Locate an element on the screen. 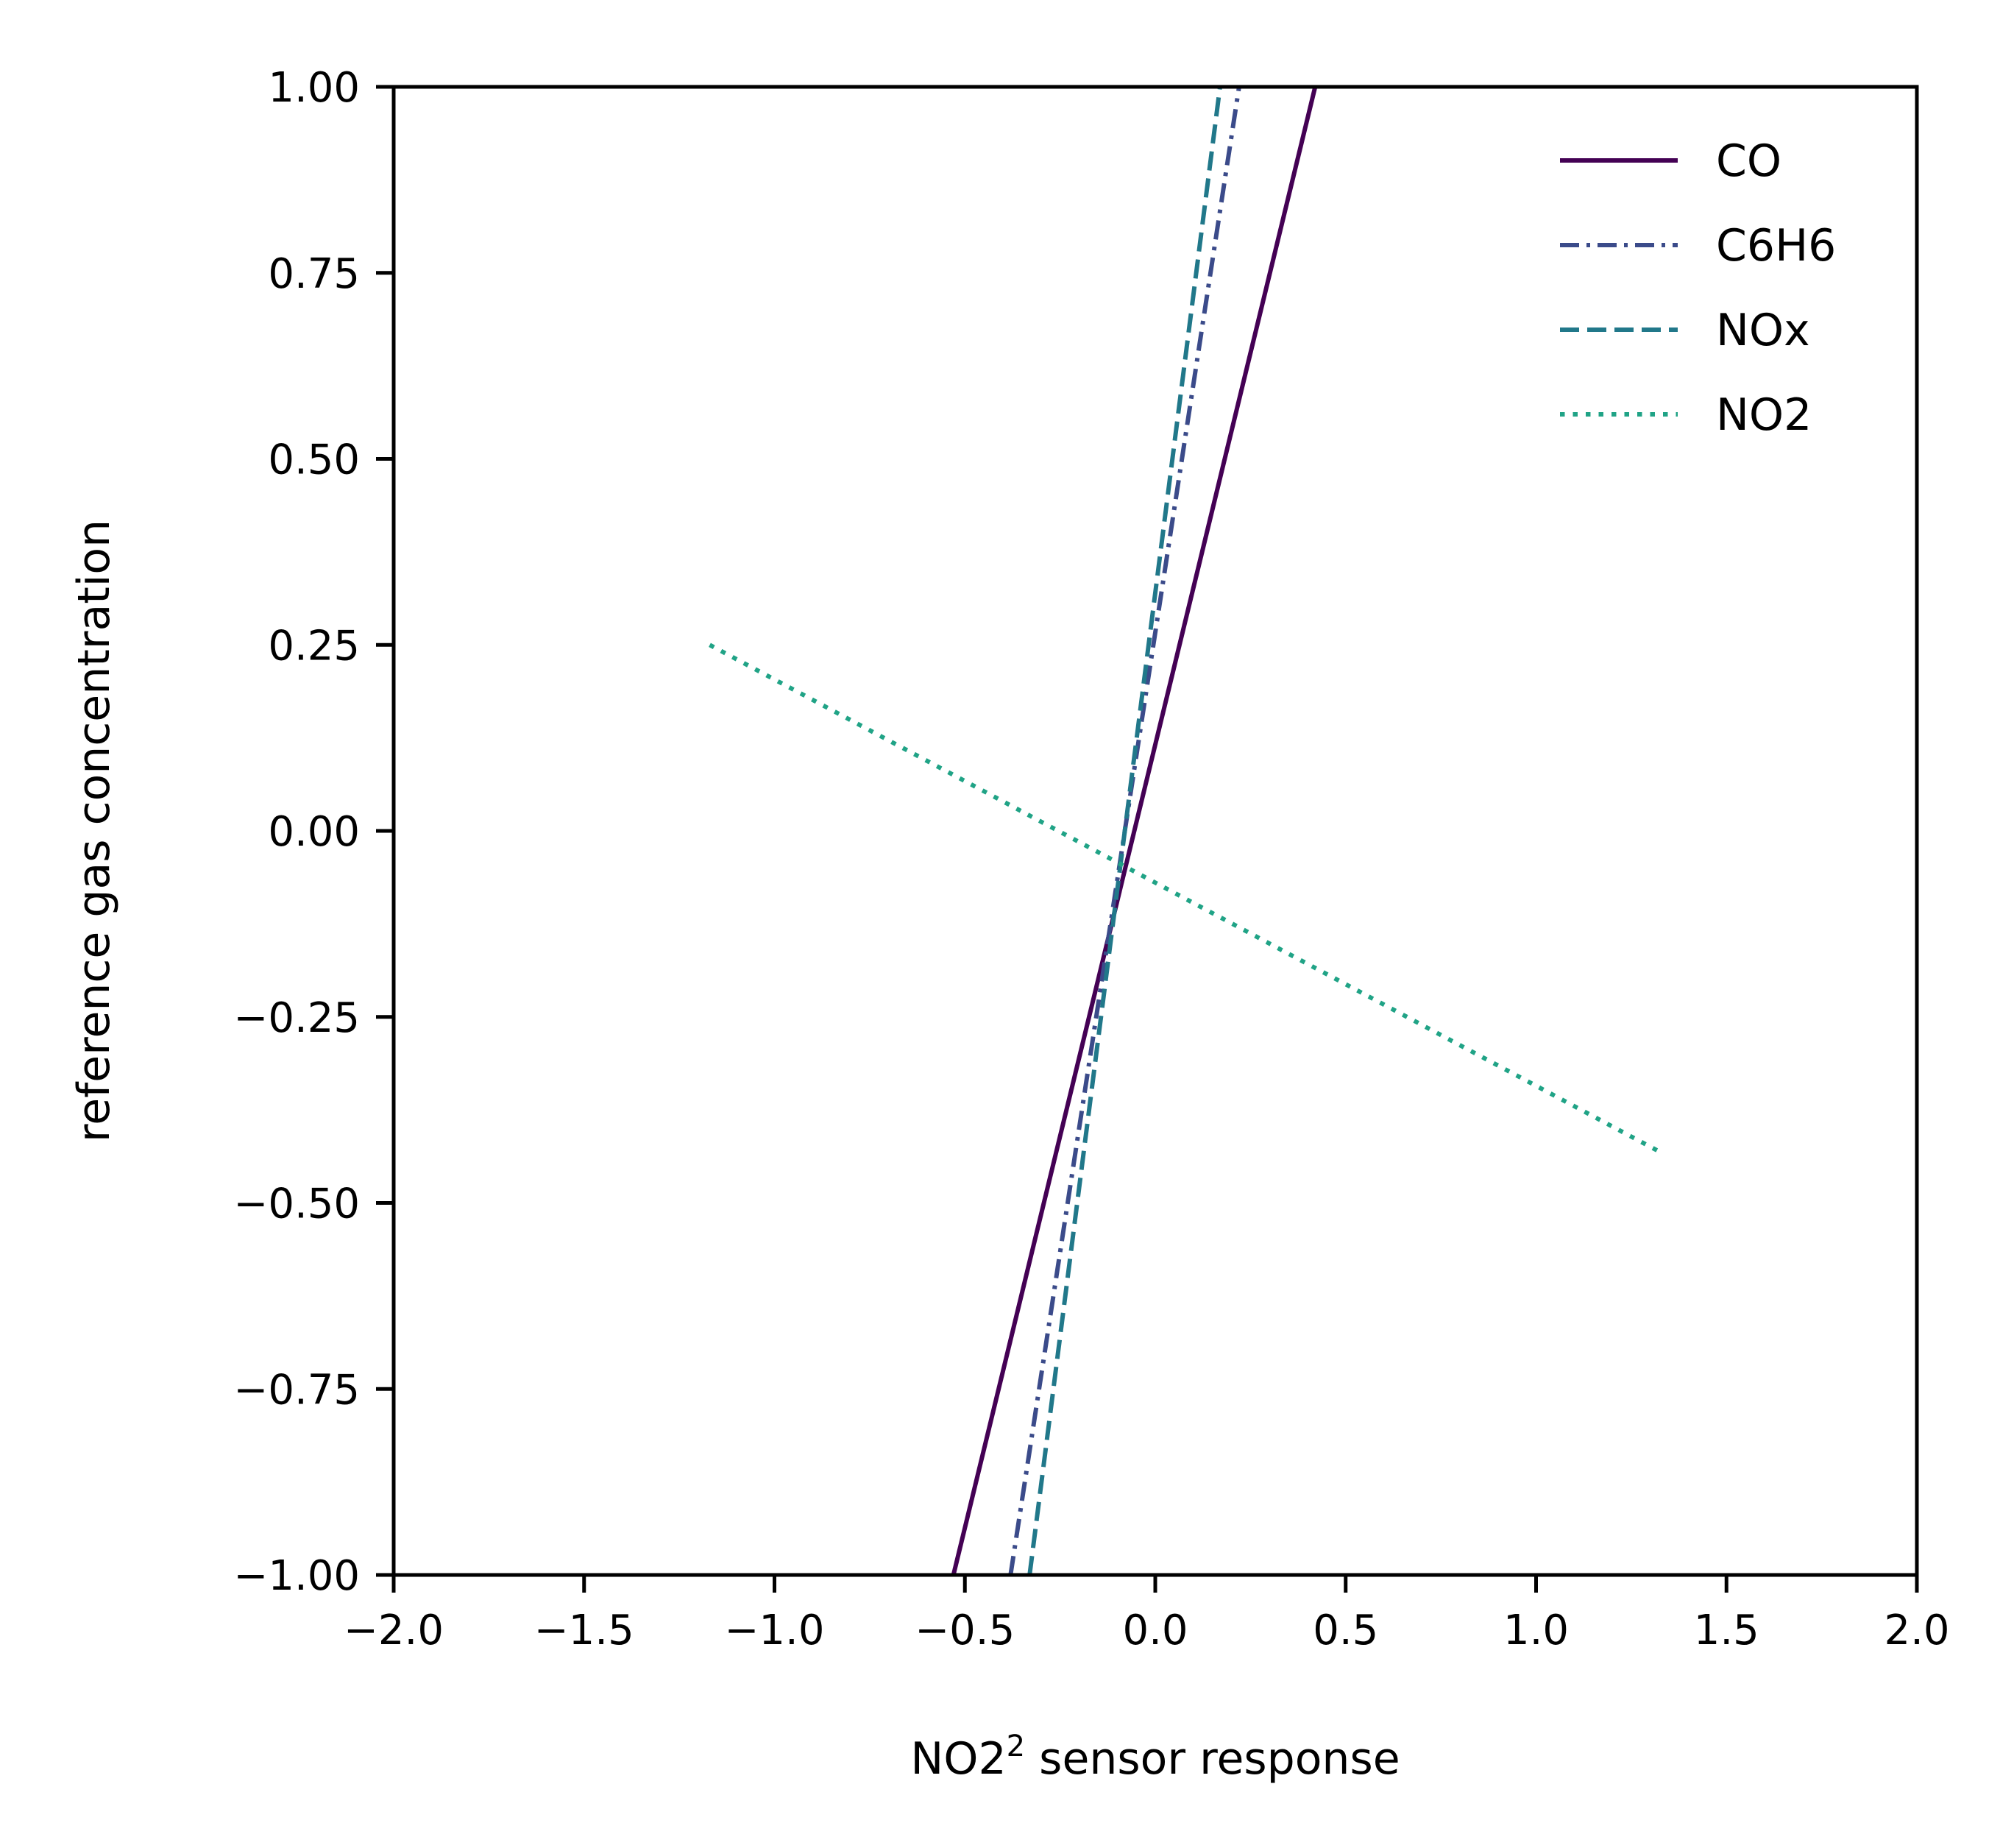 This screenshot has height=1848, width=2014. x-tick-label: −0.5 is located at coordinates (965, 1630).